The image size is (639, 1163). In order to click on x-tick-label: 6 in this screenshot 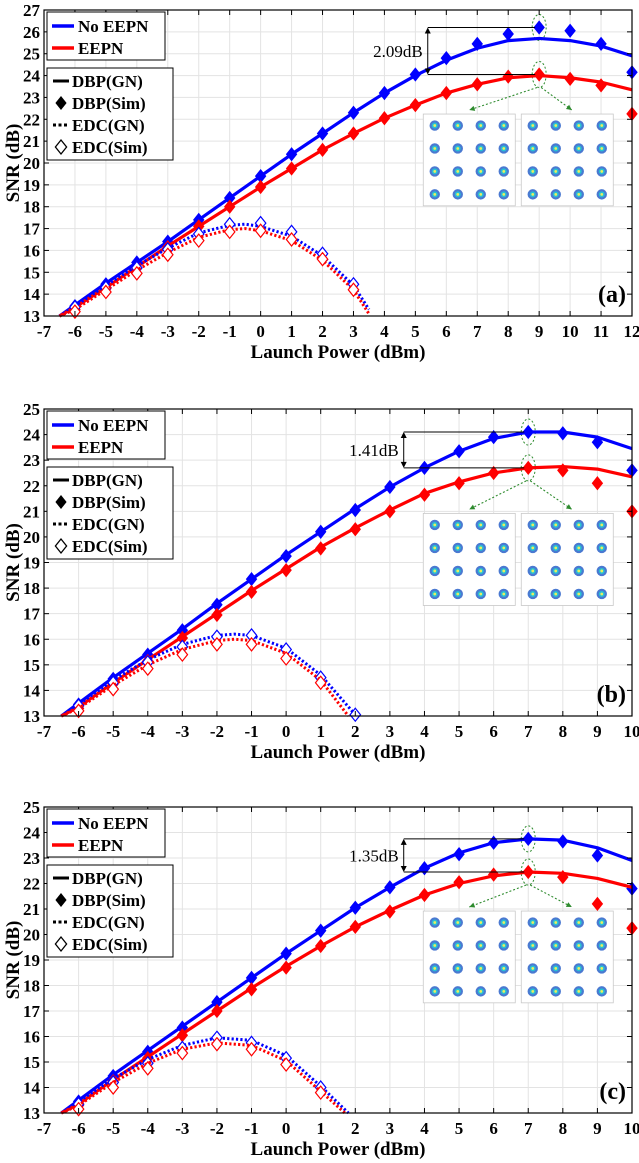, I will do `click(493, 731)`.